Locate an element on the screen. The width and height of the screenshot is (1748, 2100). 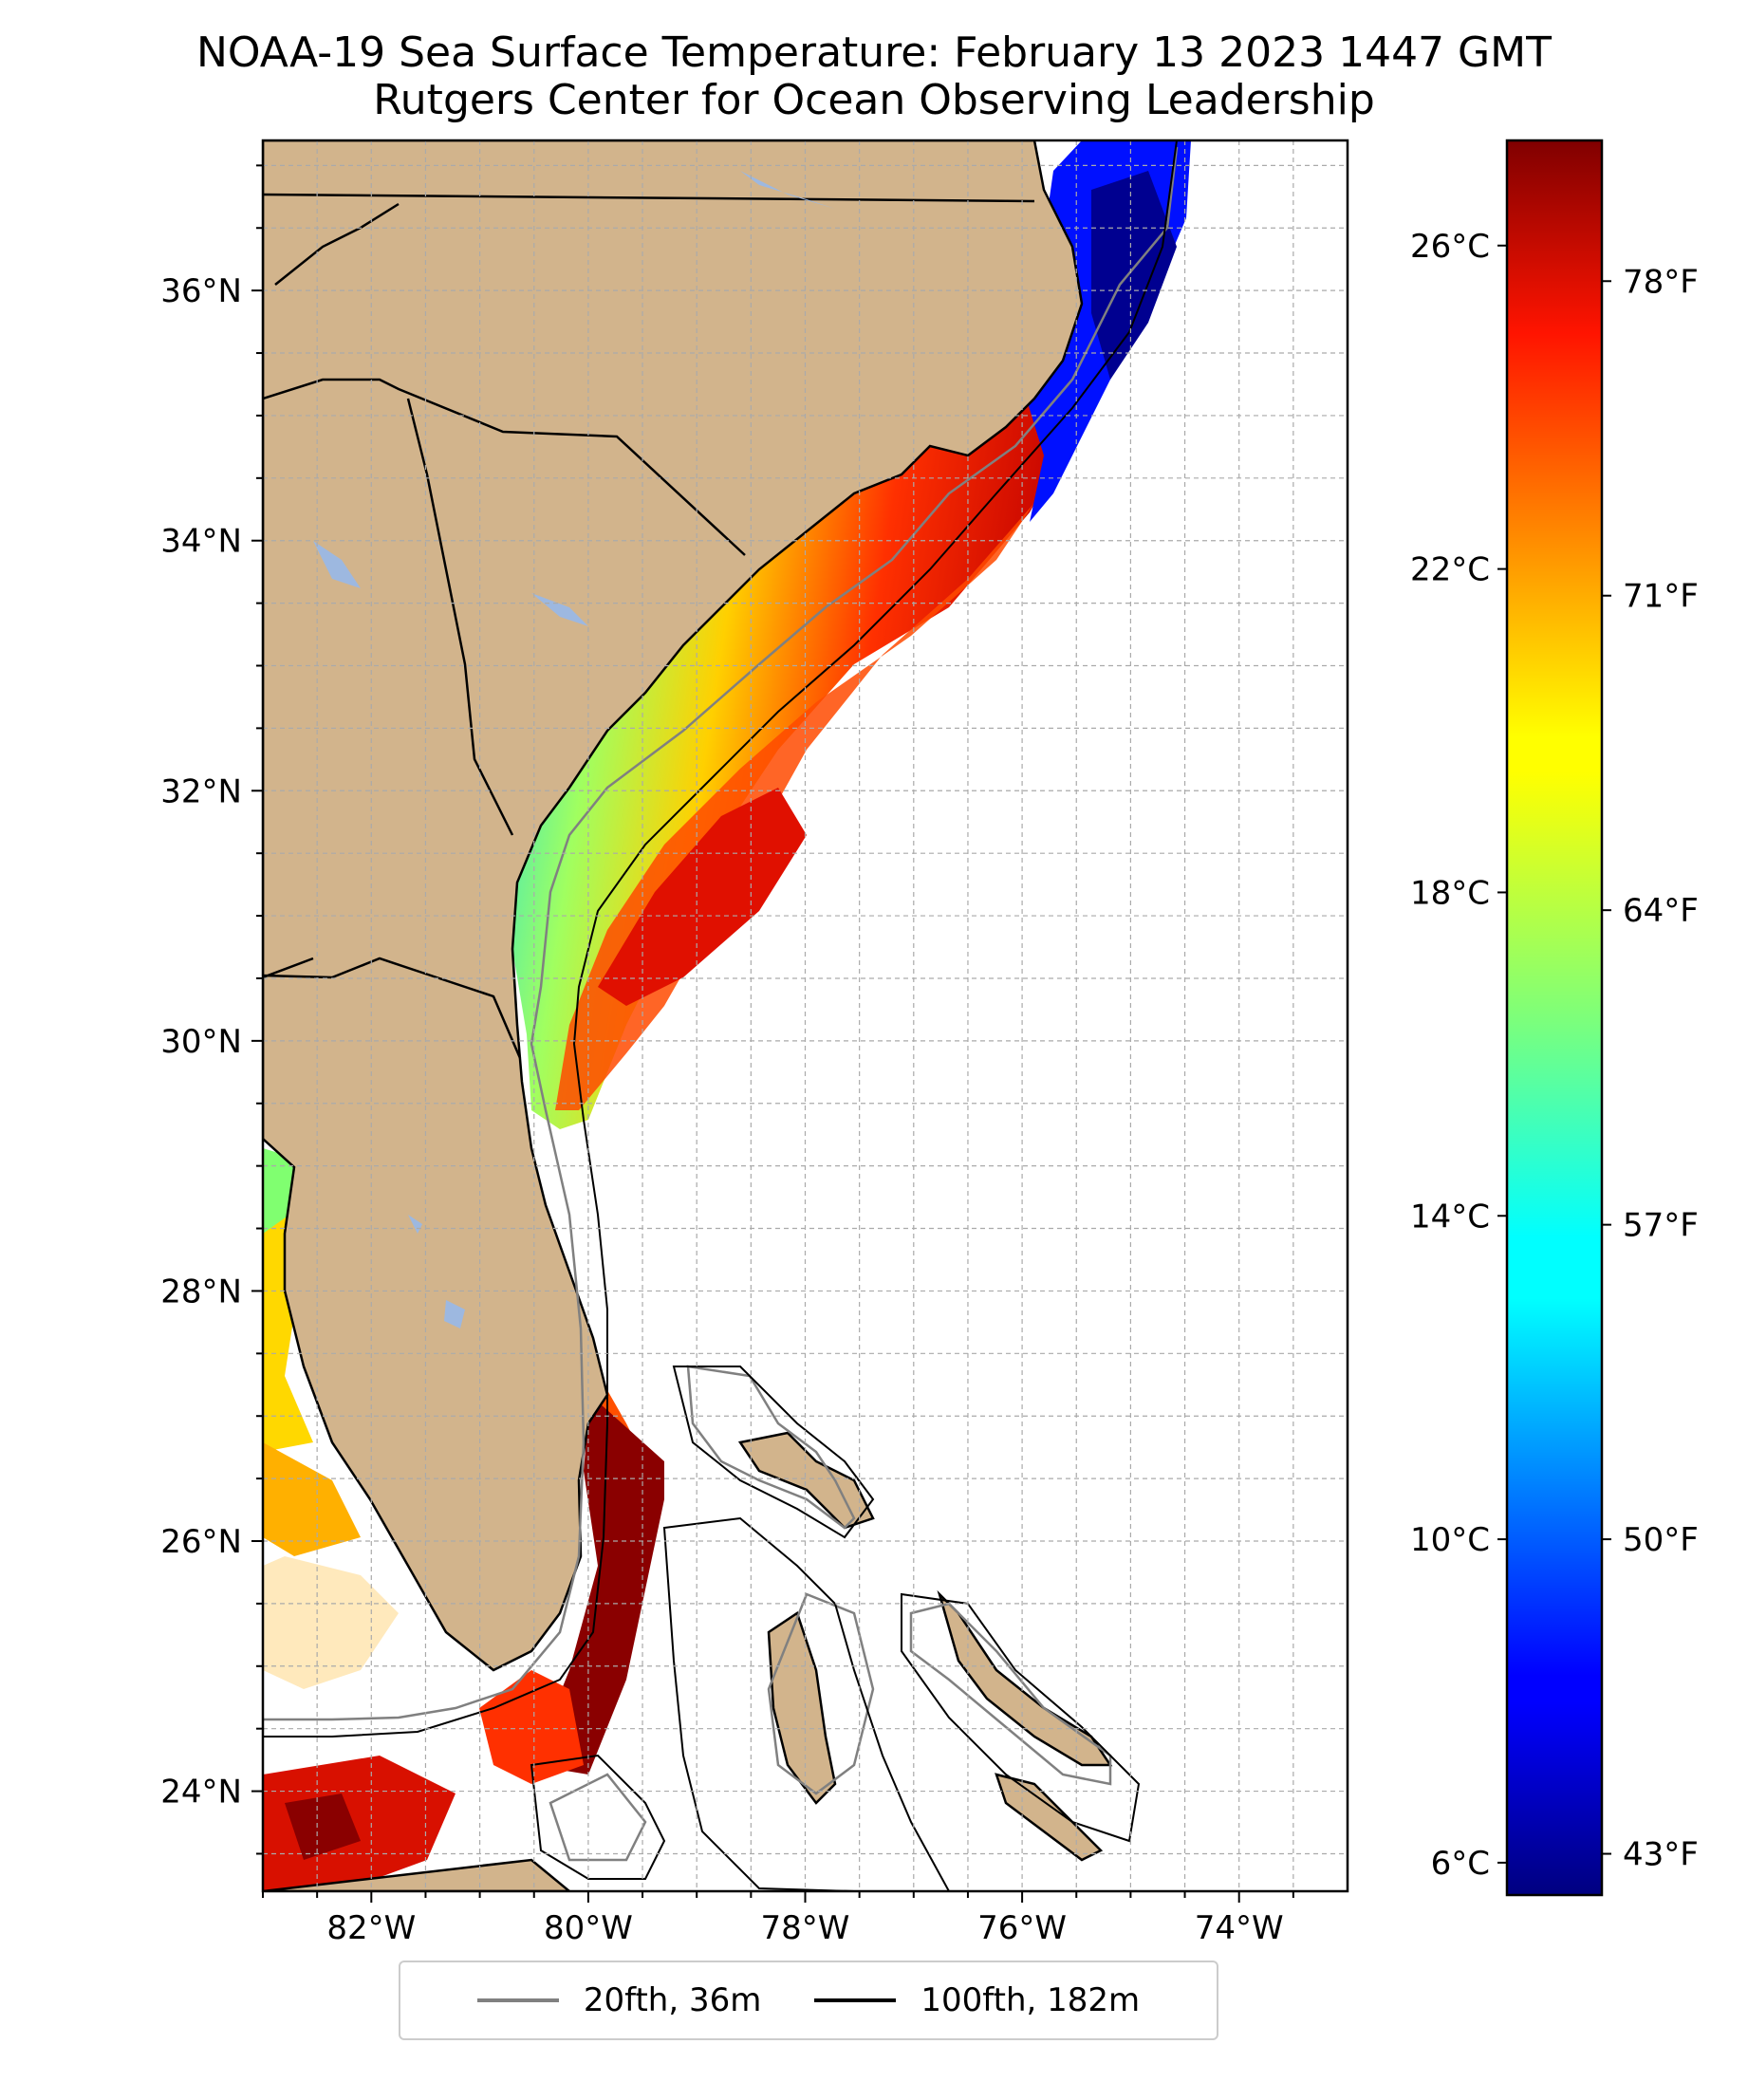
lat-tick-label: 26°N is located at coordinates (201, 1542).